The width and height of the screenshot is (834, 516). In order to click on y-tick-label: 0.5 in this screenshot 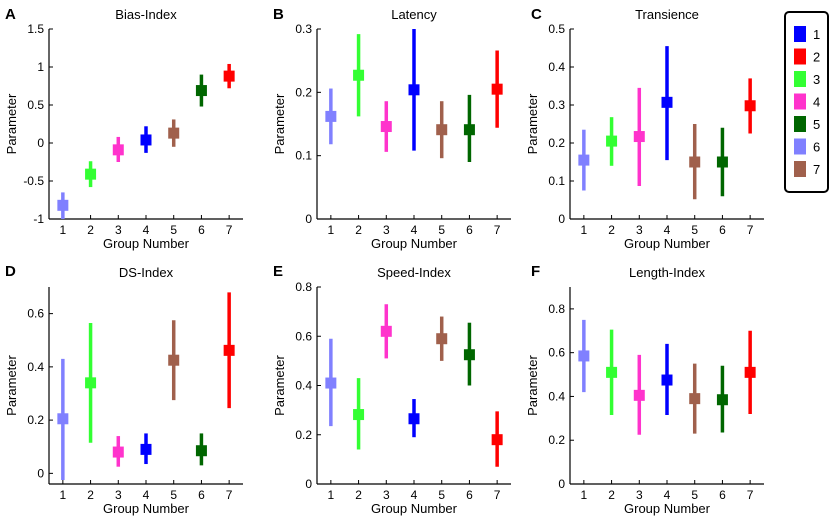, I will do `click(556, 29)`.